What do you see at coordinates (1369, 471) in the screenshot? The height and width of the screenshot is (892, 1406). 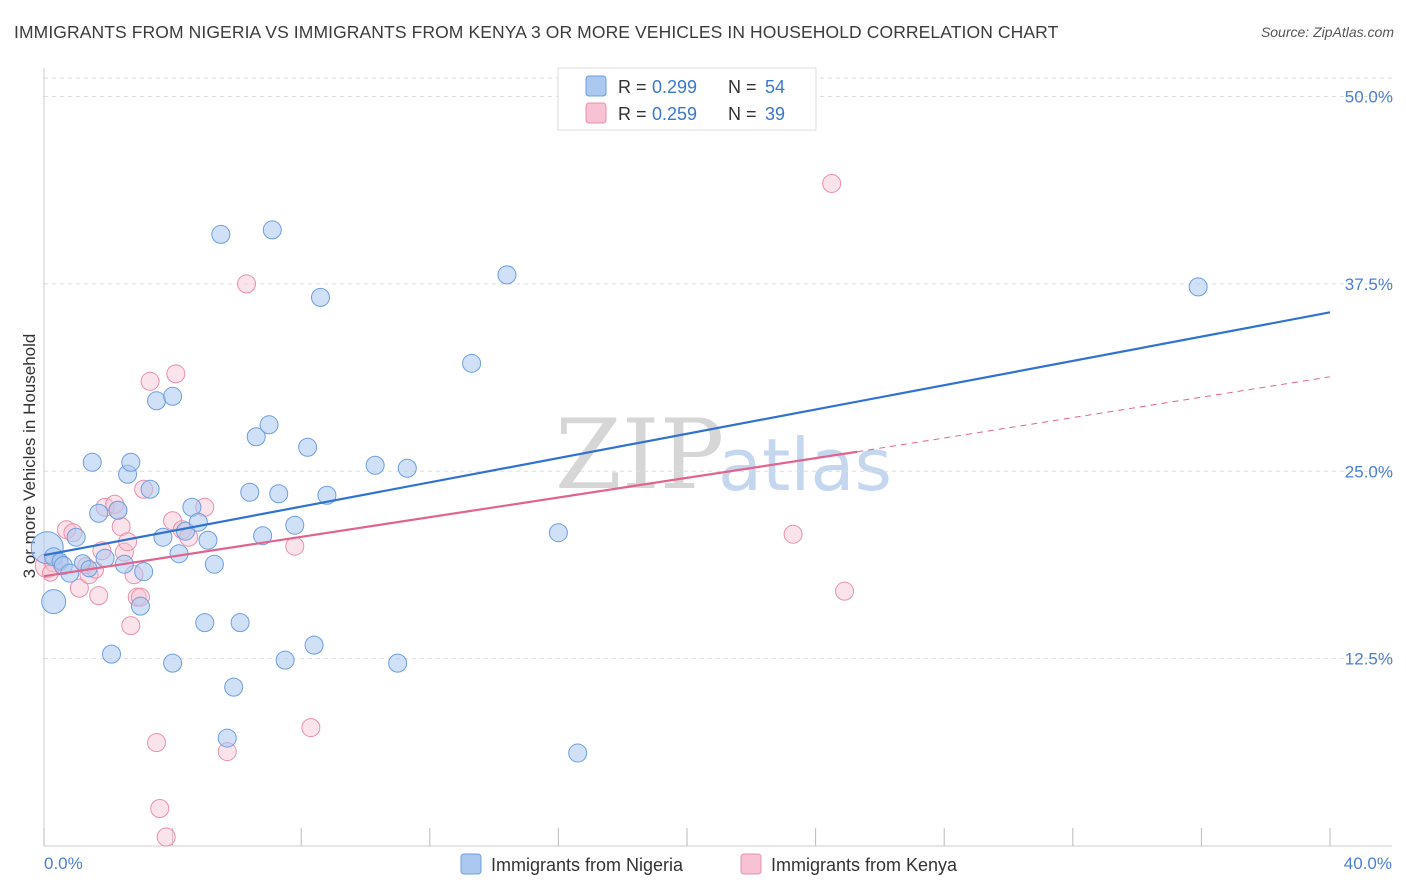 I see `y-tick-label: 25.0%` at bounding box center [1369, 471].